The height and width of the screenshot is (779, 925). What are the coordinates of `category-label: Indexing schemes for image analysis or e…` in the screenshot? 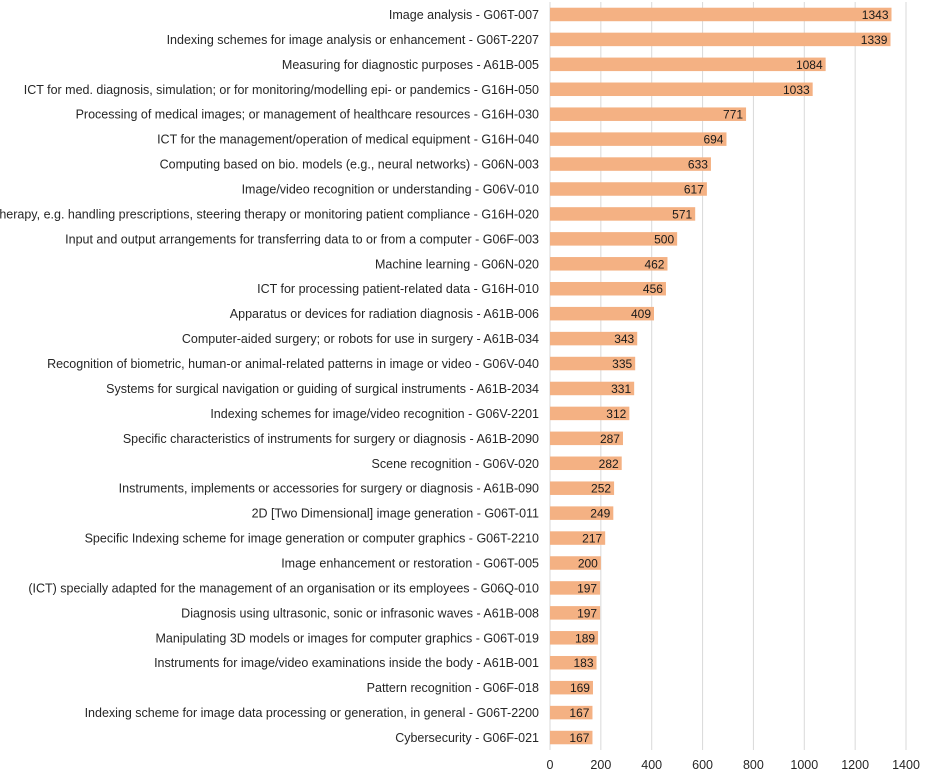 It's located at (353, 40).